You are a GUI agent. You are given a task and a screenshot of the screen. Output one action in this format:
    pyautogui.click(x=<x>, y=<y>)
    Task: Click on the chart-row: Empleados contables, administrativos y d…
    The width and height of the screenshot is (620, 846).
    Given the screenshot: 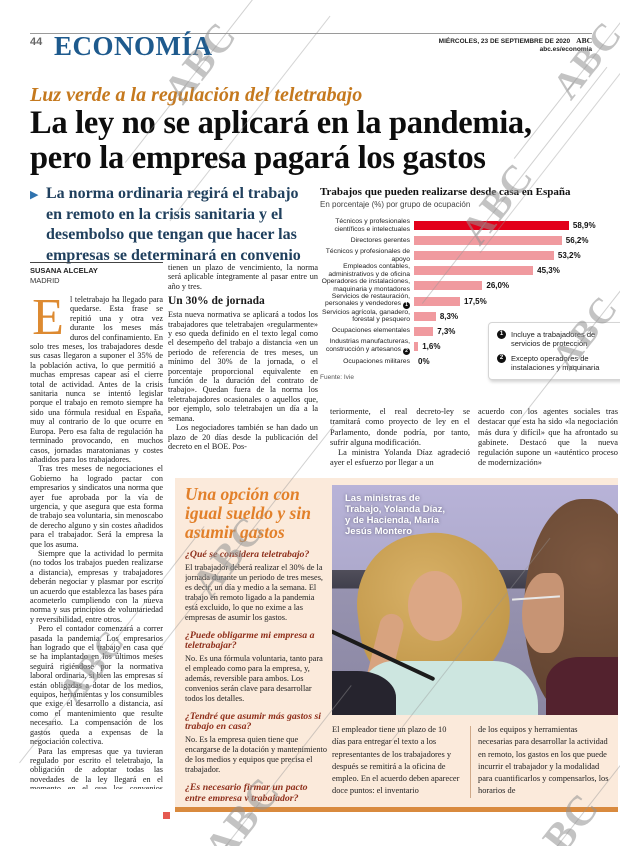 What is the action you would take?
    pyautogui.click(x=469, y=270)
    